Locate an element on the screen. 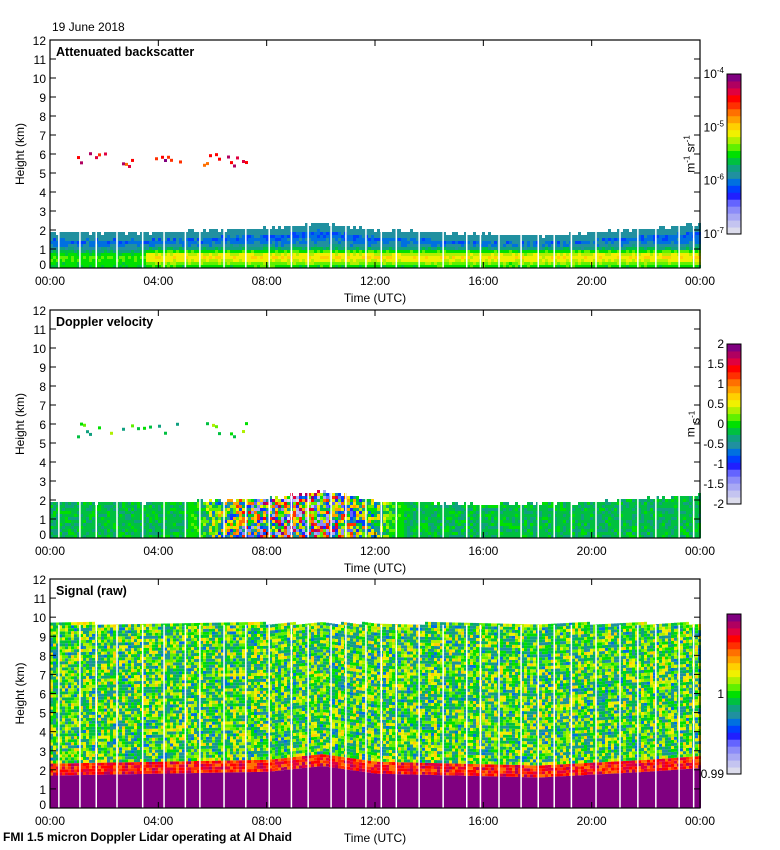 This screenshot has width=780, height=850. colorbar-tick-label: 10-6 is located at coordinates (714, 180).